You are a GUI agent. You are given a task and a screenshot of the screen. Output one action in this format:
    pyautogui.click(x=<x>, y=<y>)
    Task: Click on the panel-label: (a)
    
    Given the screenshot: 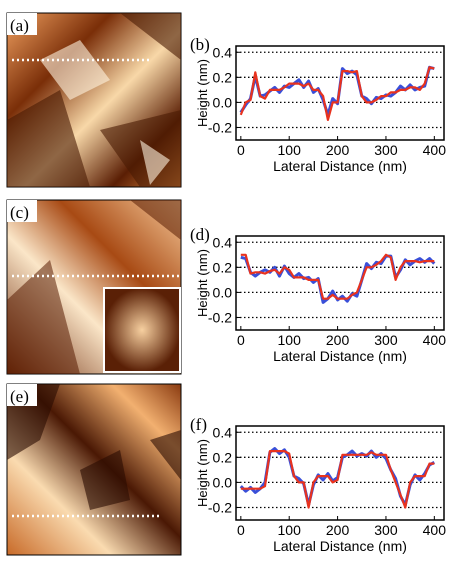 What is the action you would take?
    pyautogui.click(x=19, y=25)
    